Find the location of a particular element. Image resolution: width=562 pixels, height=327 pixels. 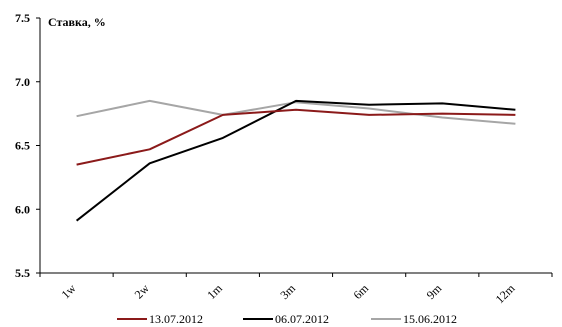

x-tick-label: 12m is located at coordinates (505, 293).